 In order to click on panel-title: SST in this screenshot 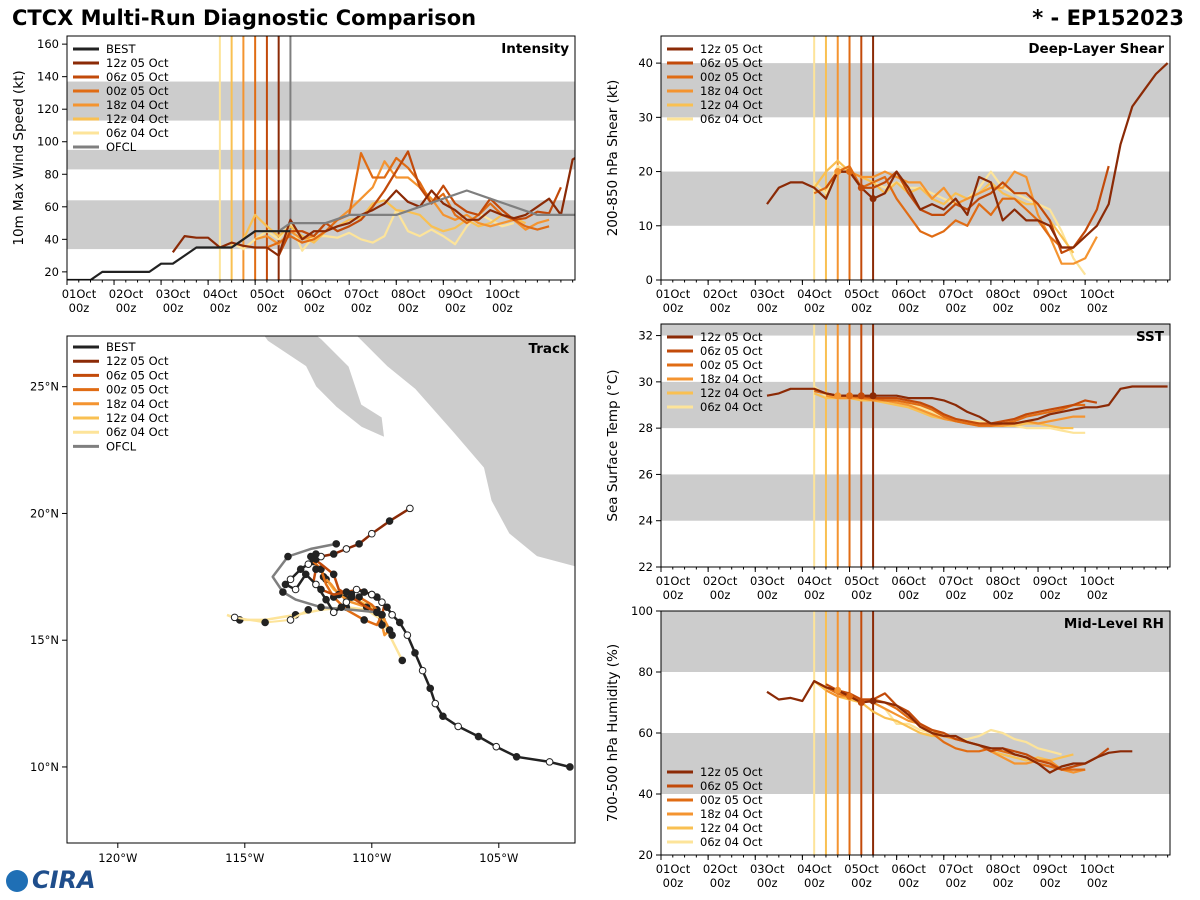, I will do `click(1150, 337)`.